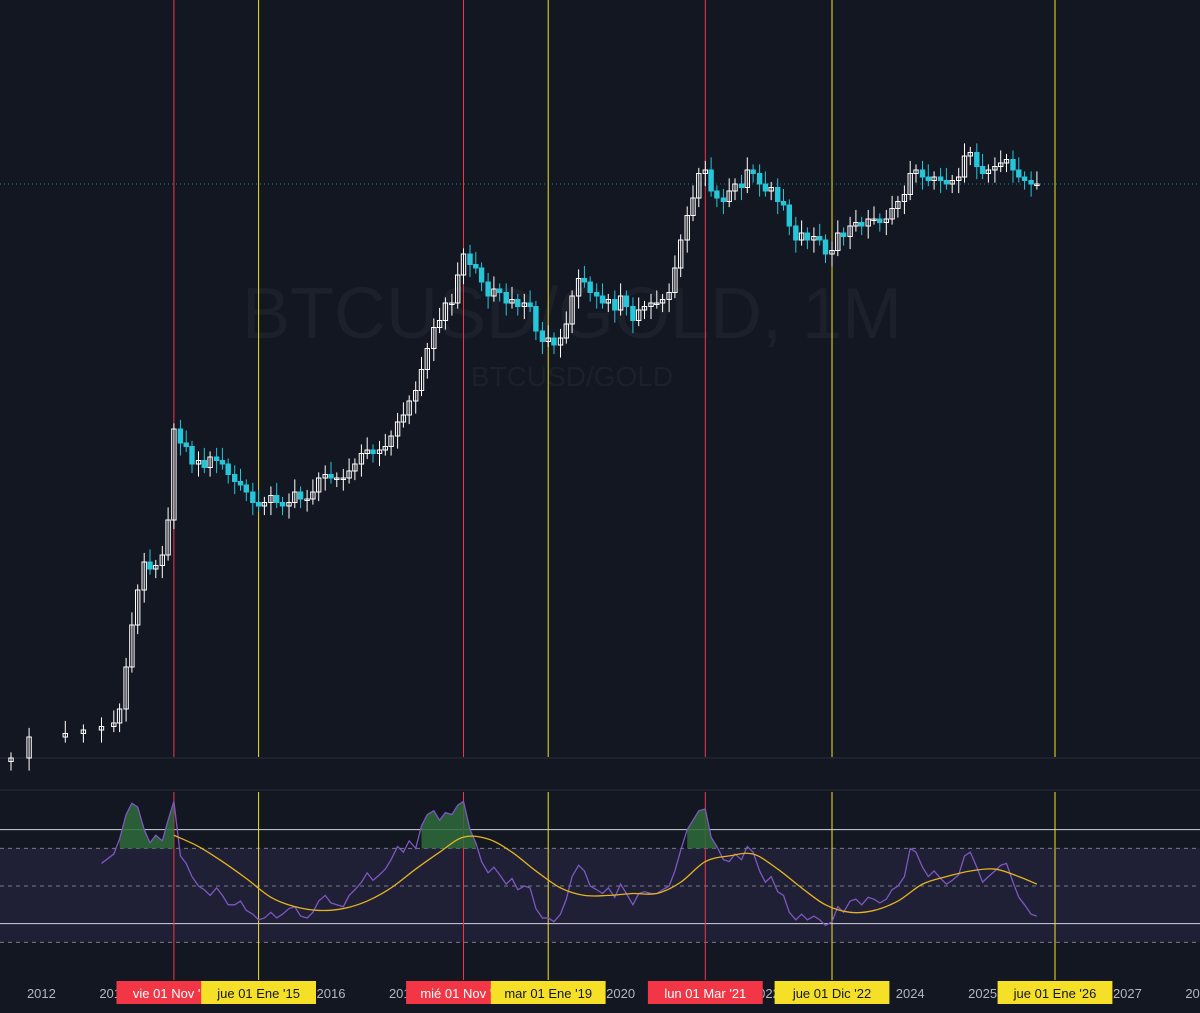 This screenshot has width=1200, height=1013. I want to click on marker-label-text: mar 01 Ene '19, so click(548, 993).